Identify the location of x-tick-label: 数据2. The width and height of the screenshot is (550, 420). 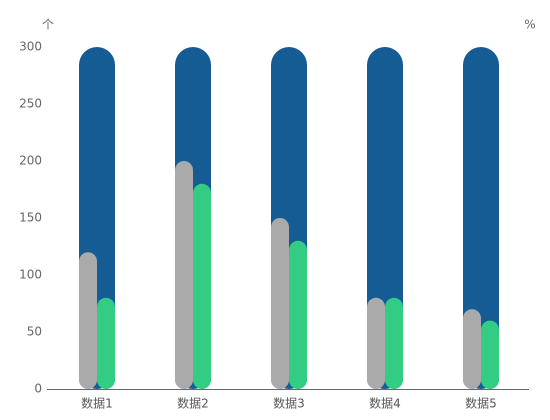
(193, 403).